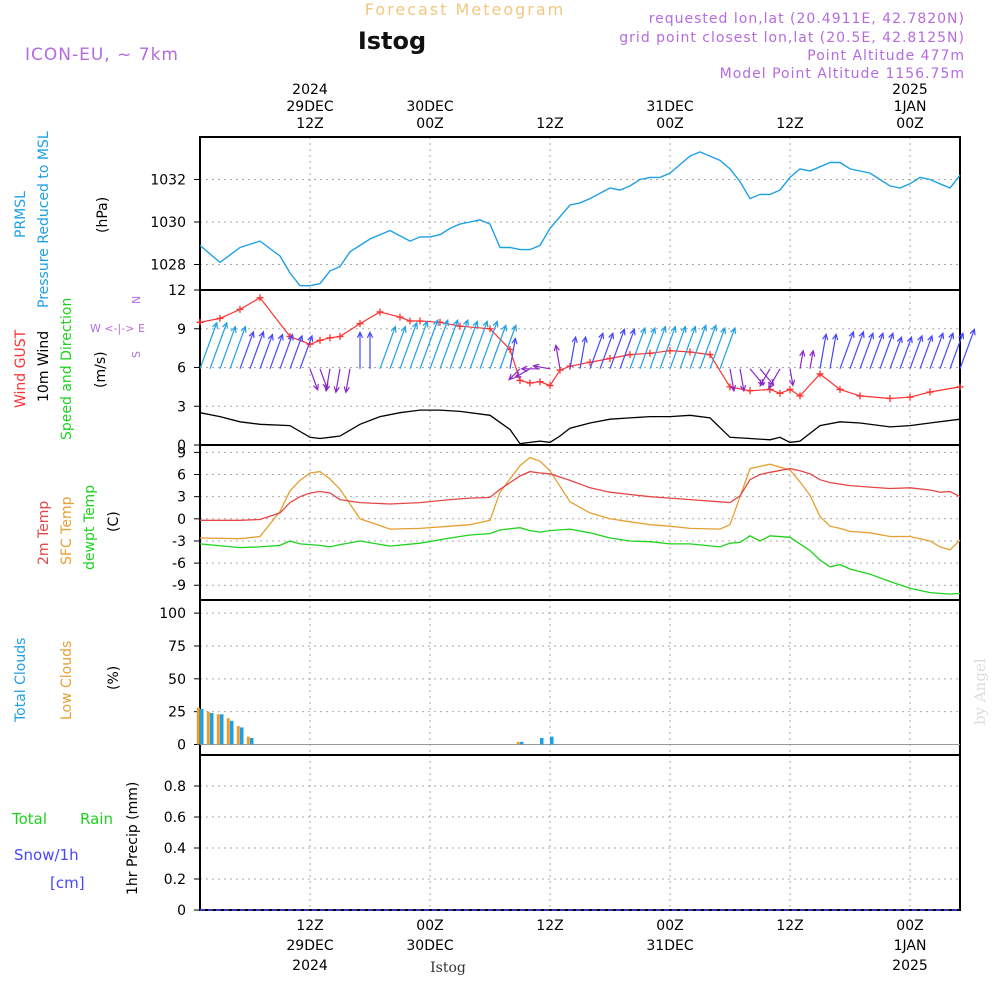 The height and width of the screenshot is (1000, 1000). What do you see at coordinates (448, 968) in the screenshot?
I see `footer-station: Istog` at bounding box center [448, 968].